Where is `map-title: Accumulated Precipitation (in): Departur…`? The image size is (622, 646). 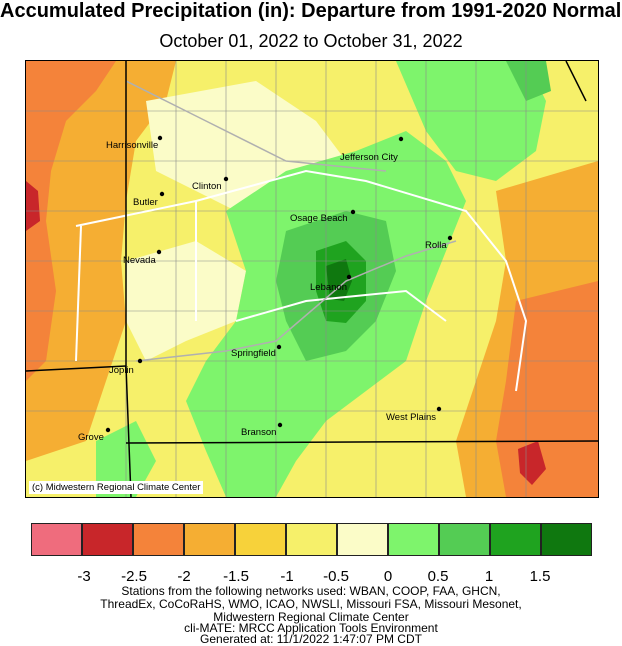
map-title: Accumulated Precipitation (in): Departur… is located at coordinates (311, 11).